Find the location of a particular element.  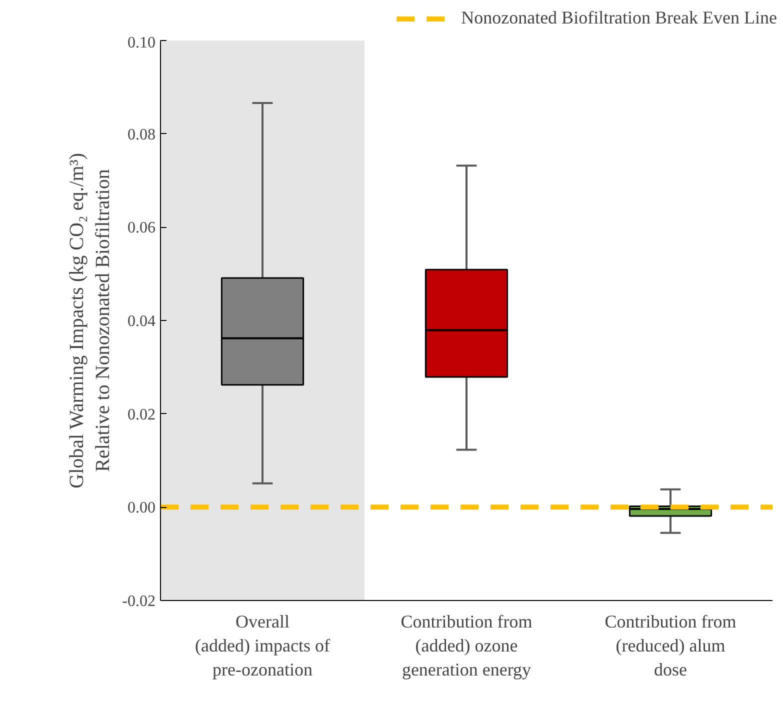

y-tick-label: 0.08 is located at coordinates (142, 135).